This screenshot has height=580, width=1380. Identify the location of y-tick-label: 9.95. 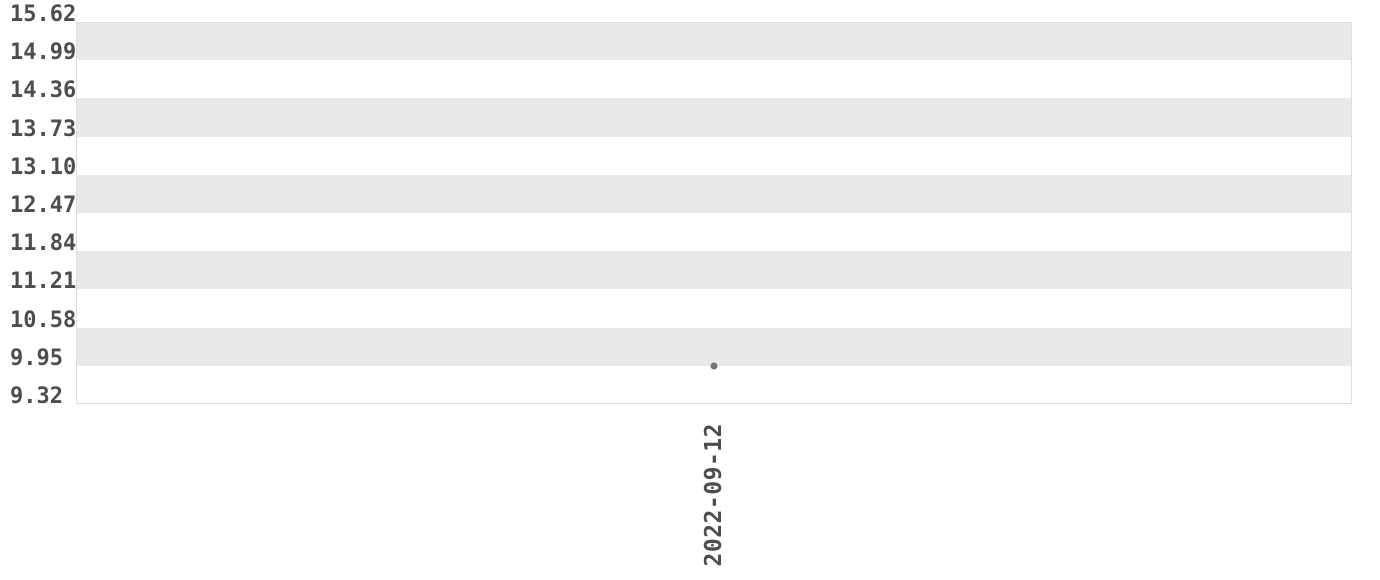
(36, 358).